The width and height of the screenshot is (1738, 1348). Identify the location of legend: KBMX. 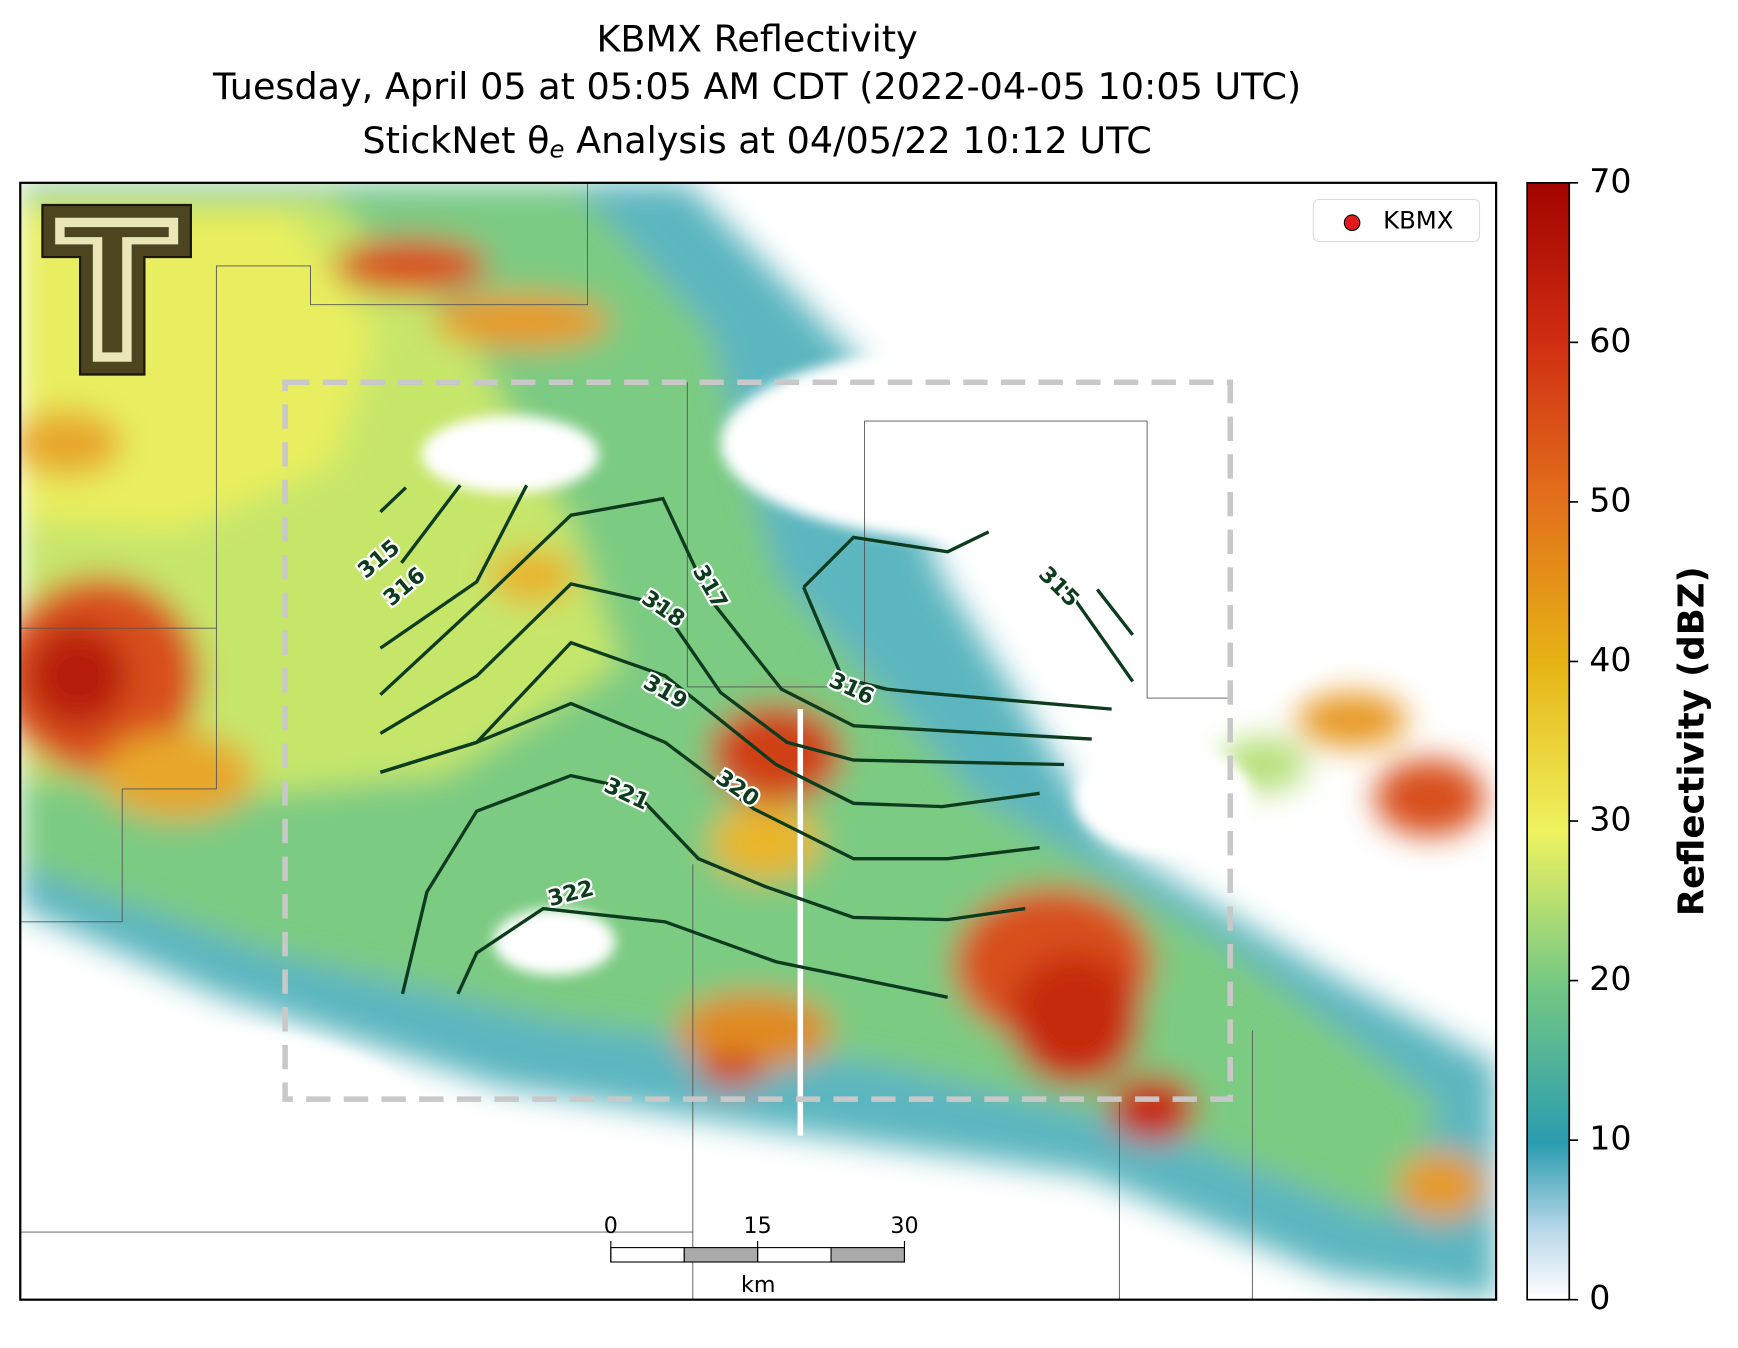
(1396, 220).